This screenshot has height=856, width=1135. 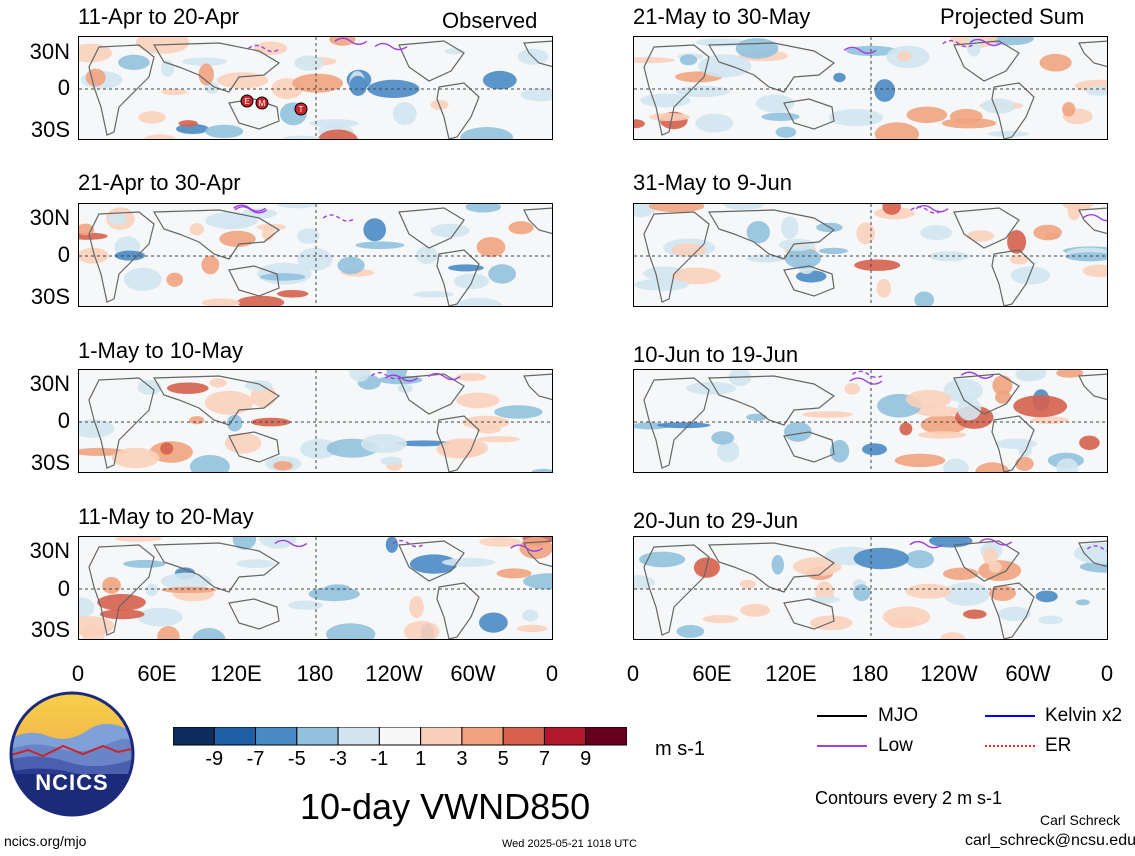 I want to click on colorbar-label: 9, so click(x=586, y=759).